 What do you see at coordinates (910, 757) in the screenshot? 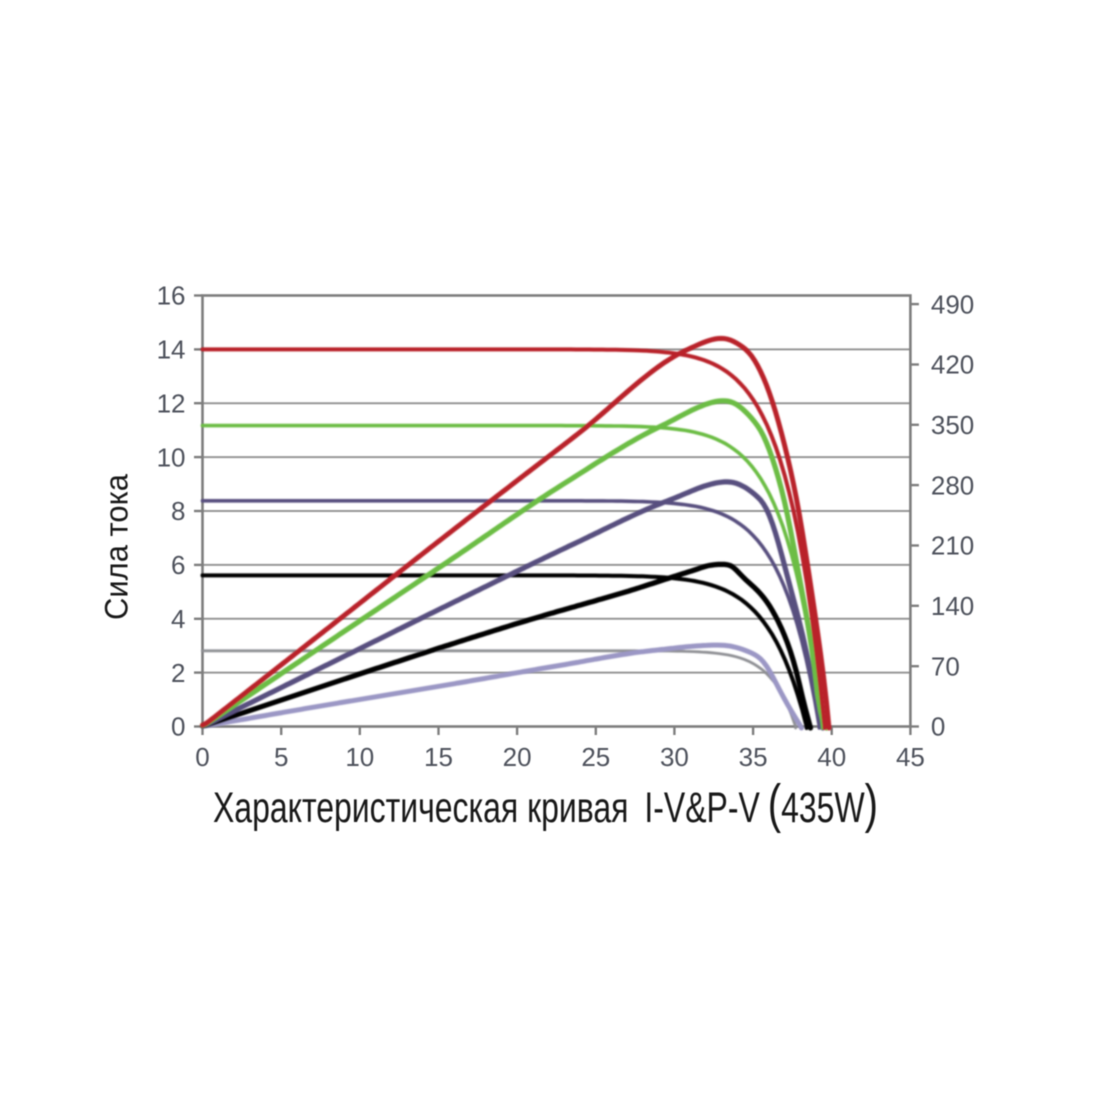
I see `svg-text: 45` at bounding box center [910, 757].